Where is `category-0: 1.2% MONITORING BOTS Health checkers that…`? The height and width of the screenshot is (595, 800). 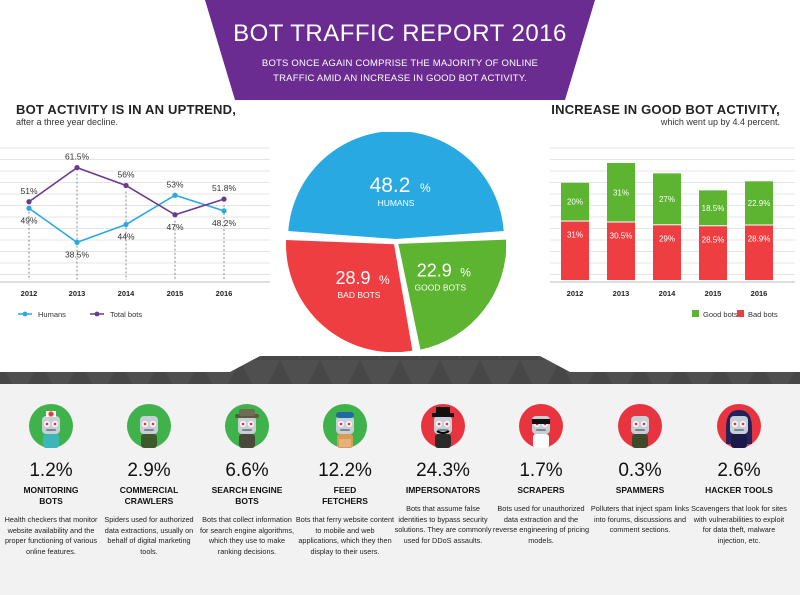 category-0: 1.2% MONITORING BOTS Health checkers that… is located at coordinates (51, 477).